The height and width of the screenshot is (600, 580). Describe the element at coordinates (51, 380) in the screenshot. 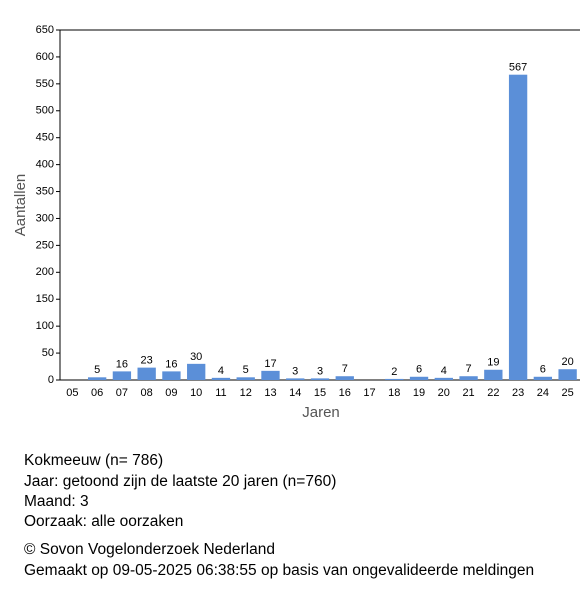

I see `y-tick-label: 0` at that location.